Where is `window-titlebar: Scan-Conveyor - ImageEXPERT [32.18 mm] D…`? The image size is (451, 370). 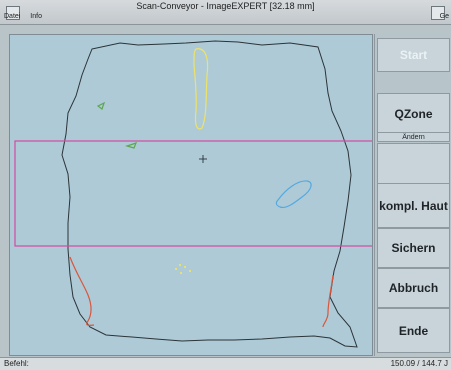 window-titlebar: Scan-Conveyor - ImageEXPERT [32.18 mm] D… is located at coordinates (225, 12).